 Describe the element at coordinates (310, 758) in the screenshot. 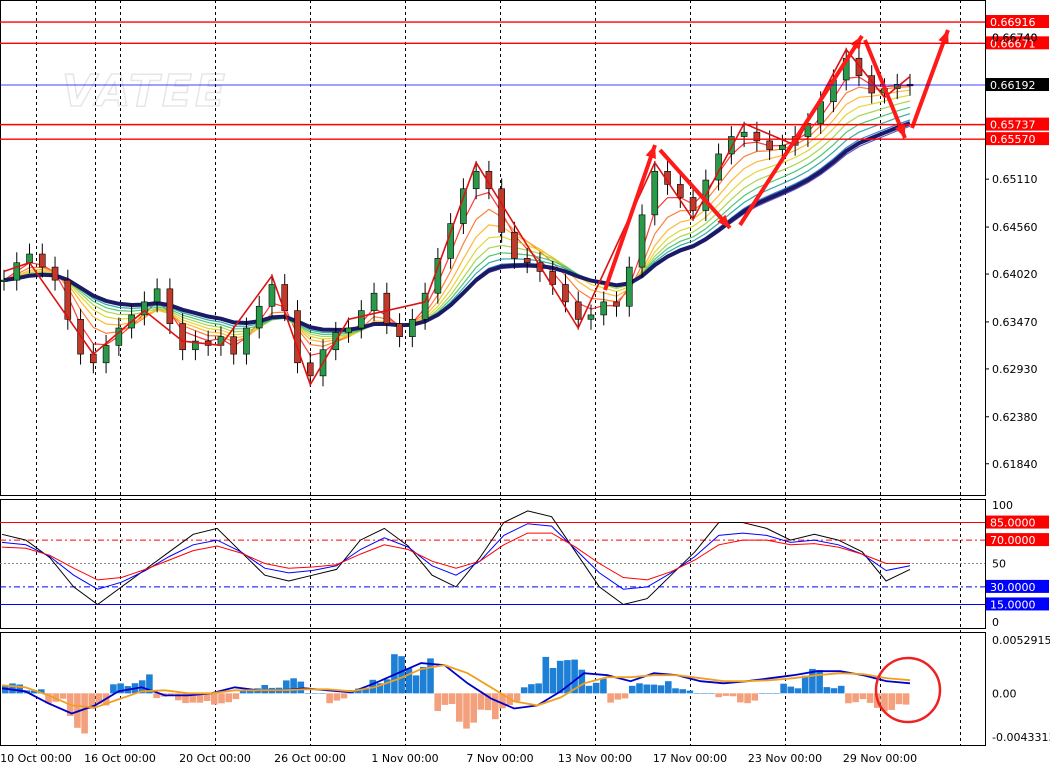

I see `x-tick-label: 26 Oct 00:00` at that location.